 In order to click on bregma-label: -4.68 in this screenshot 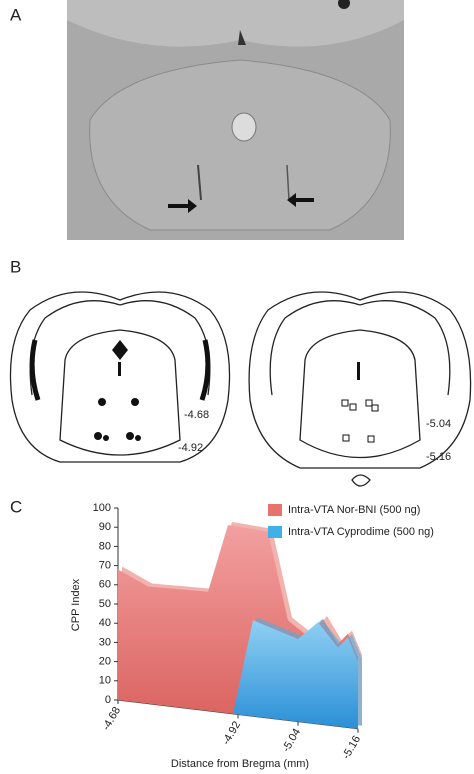, I will do `click(196, 415)`.